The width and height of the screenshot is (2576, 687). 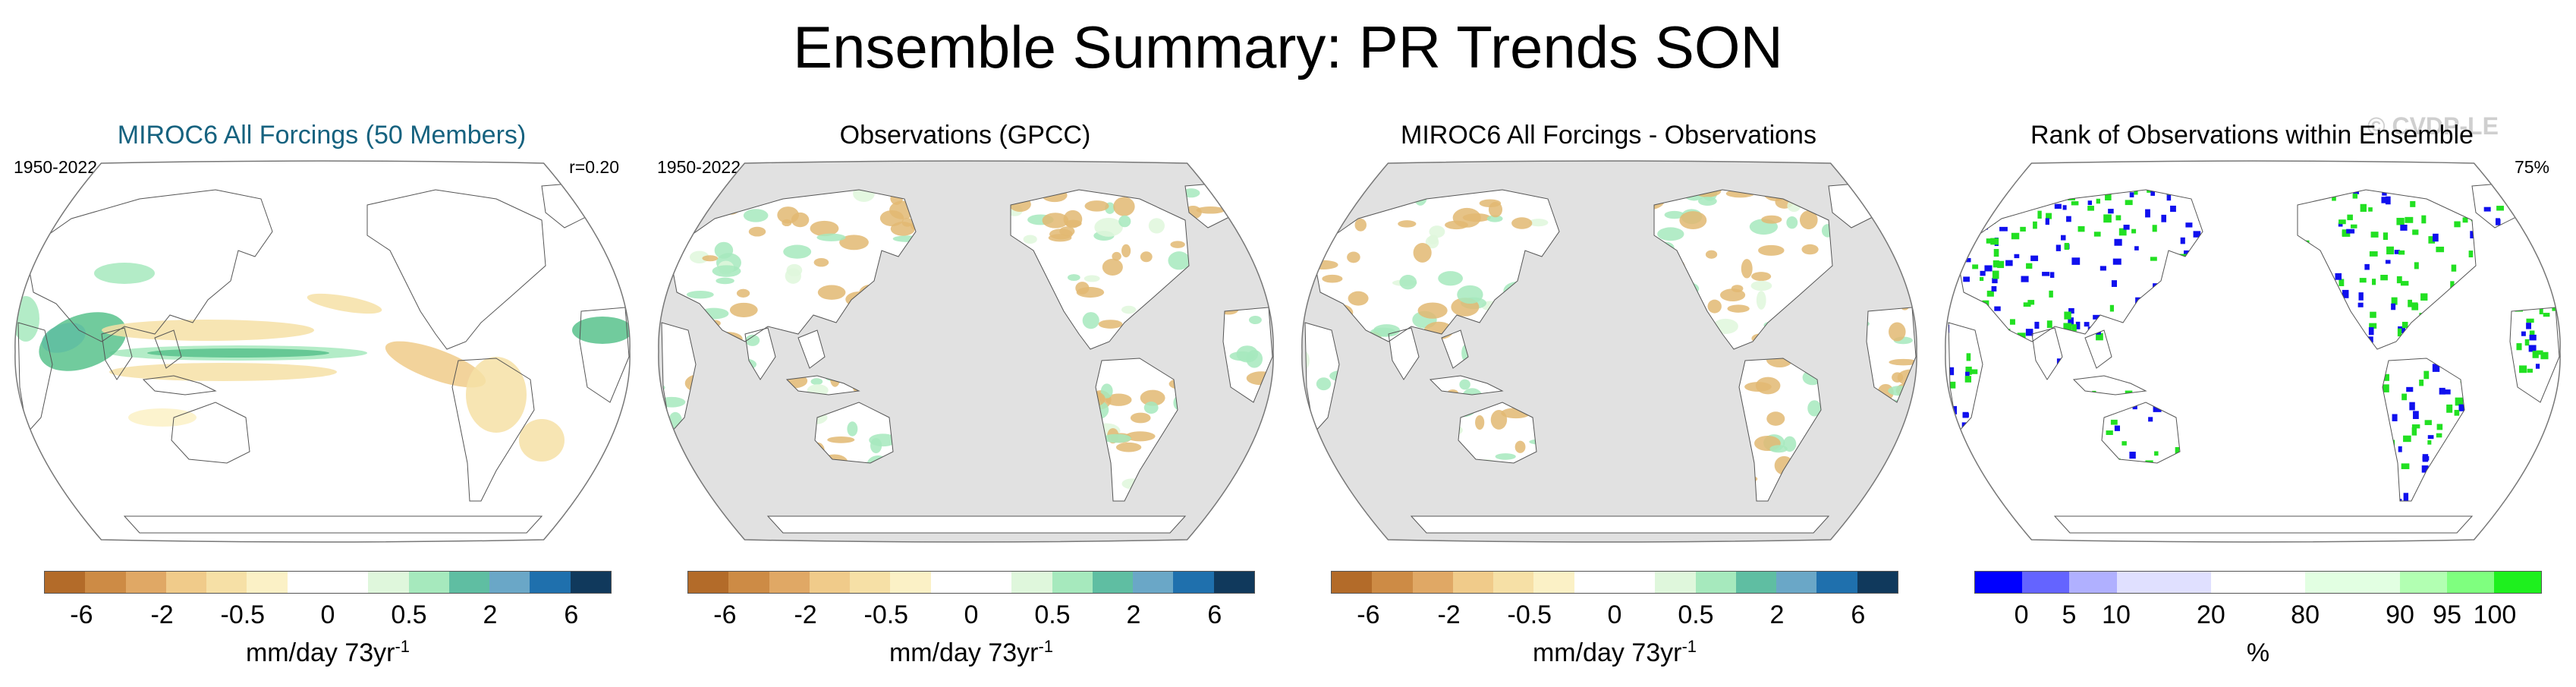 I want to click on colorbar-units: mm/day 73yr-1, so click(x=328, y=650).